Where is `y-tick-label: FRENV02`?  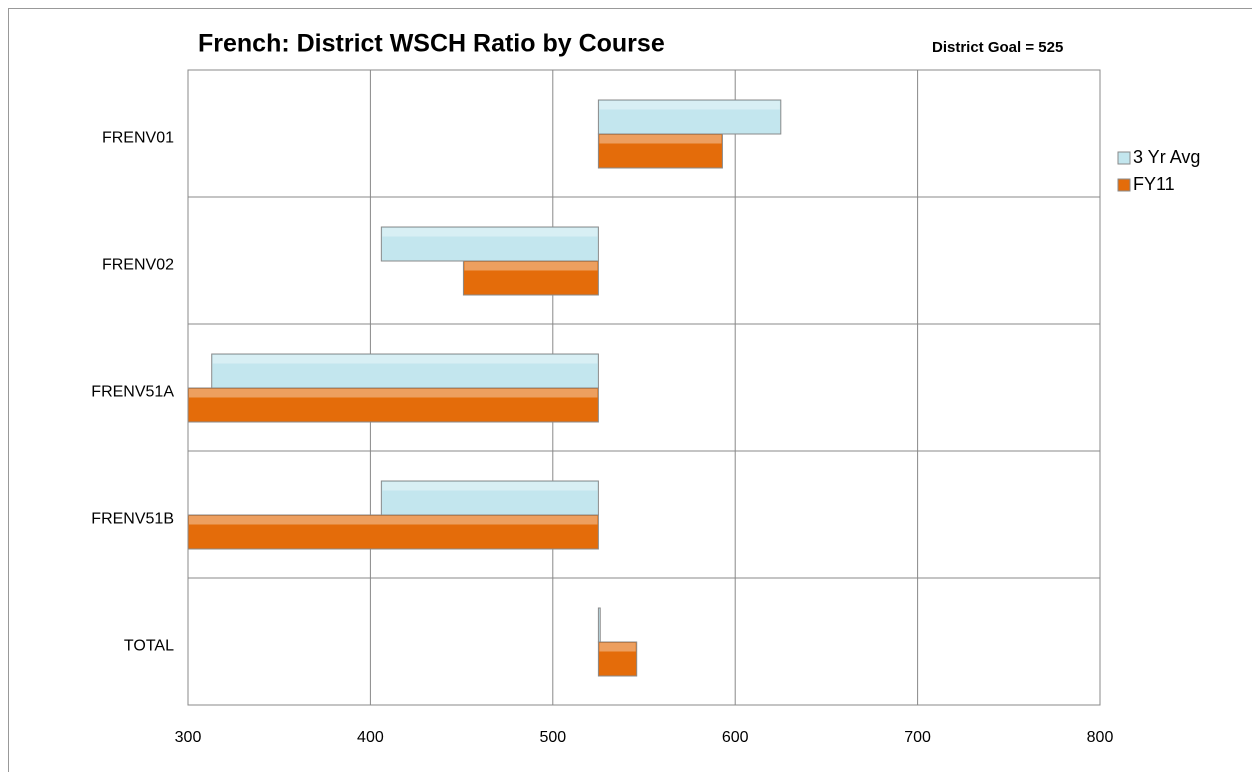
y-tick-label: FRENV02 is located at coordinates (138, 265).